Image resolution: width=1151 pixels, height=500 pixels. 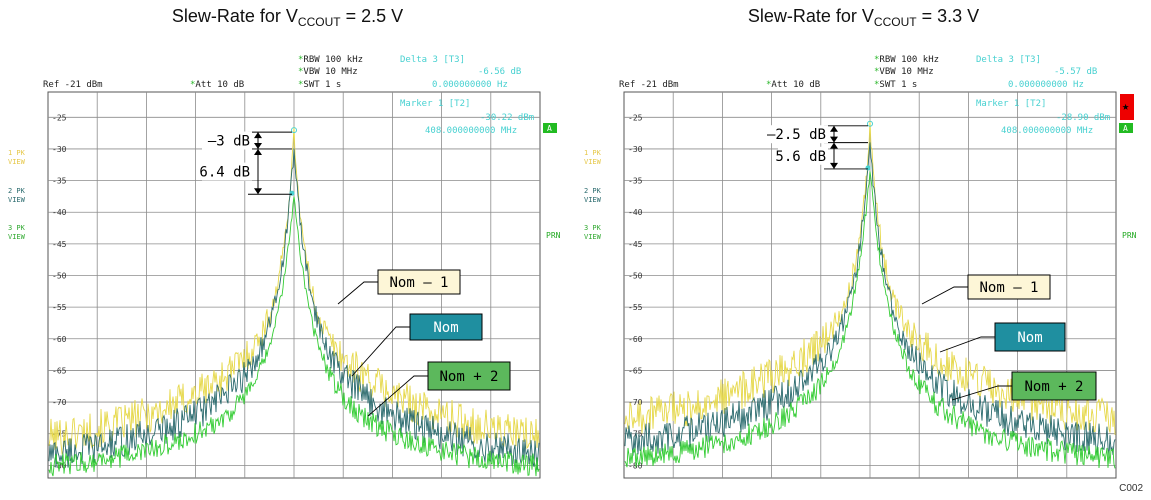 I want to click on upper-delta-annotation: –2.5 dB, so click(x=796, y=135).